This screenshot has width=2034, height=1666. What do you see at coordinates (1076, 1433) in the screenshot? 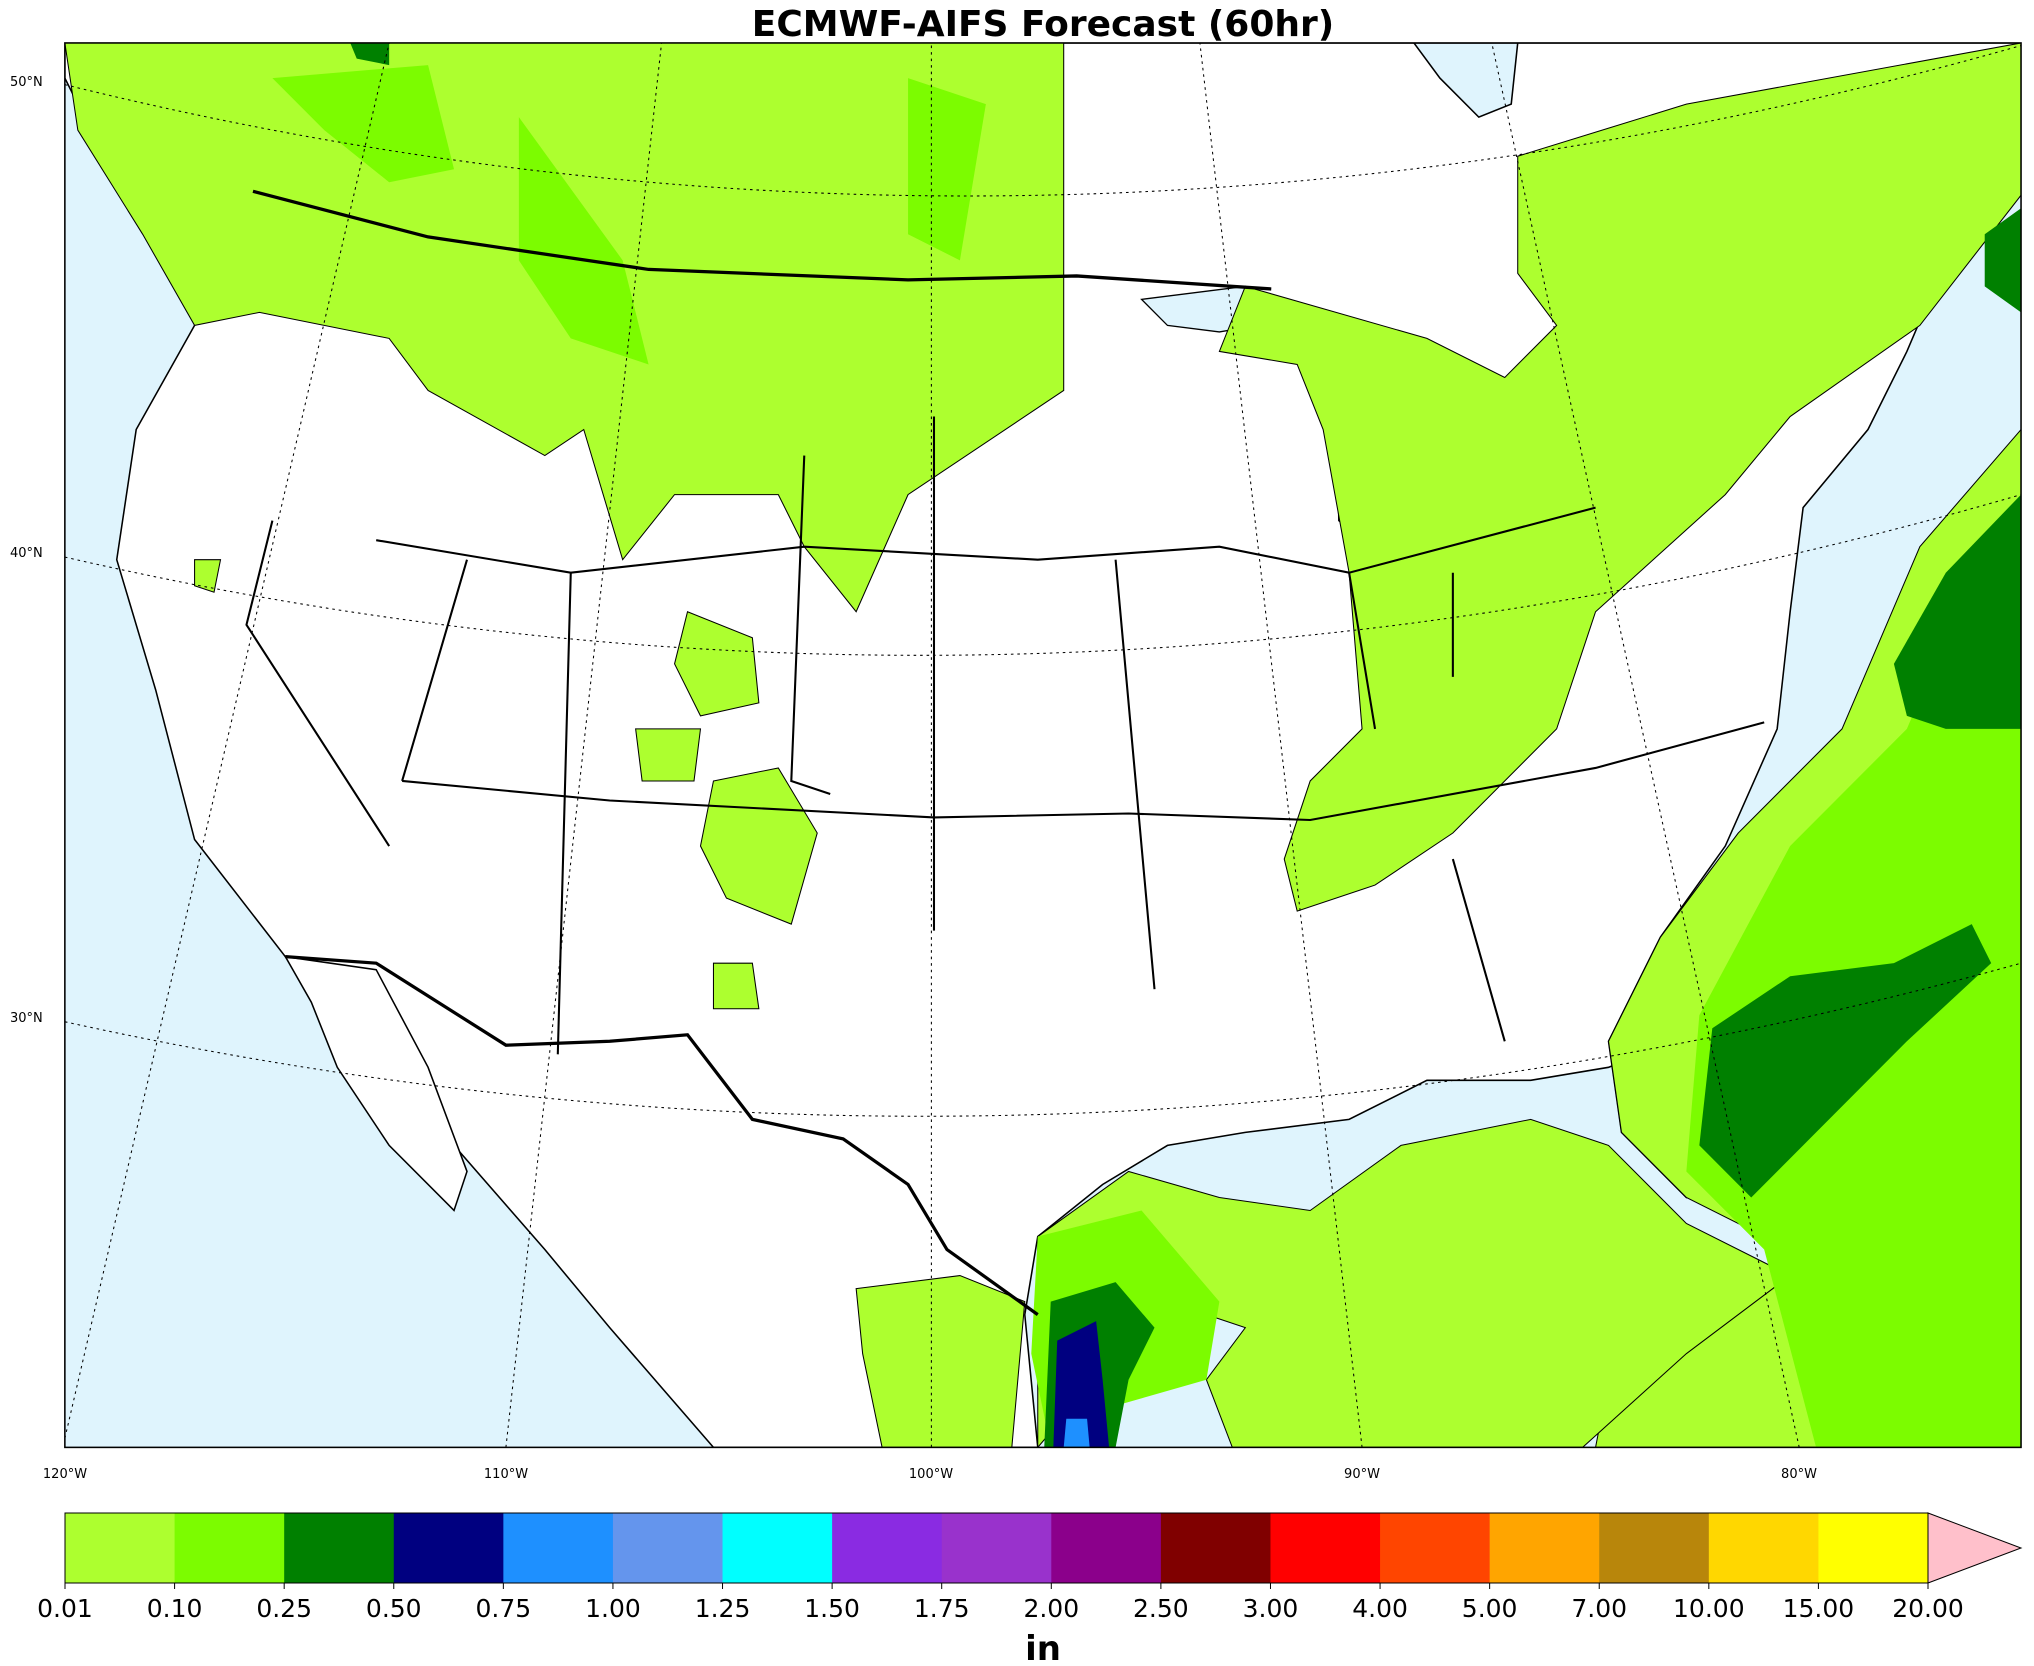
I see `precip-0.75` at bounding box center [1076, 1433].